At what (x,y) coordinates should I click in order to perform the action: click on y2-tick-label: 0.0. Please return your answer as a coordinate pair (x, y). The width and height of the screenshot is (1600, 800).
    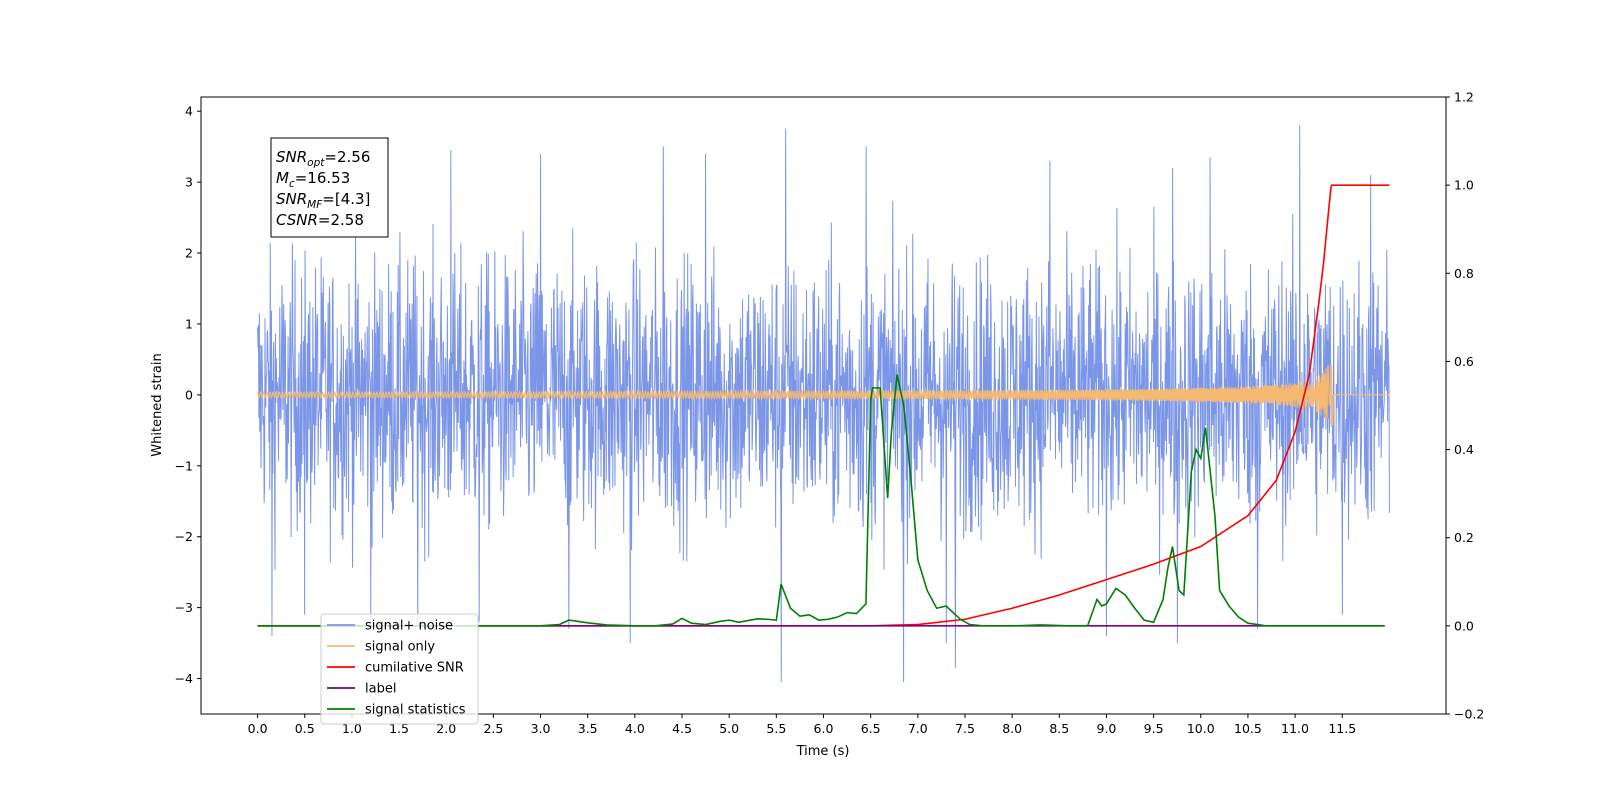
    Looking at the image, I should click on (1464, 625).